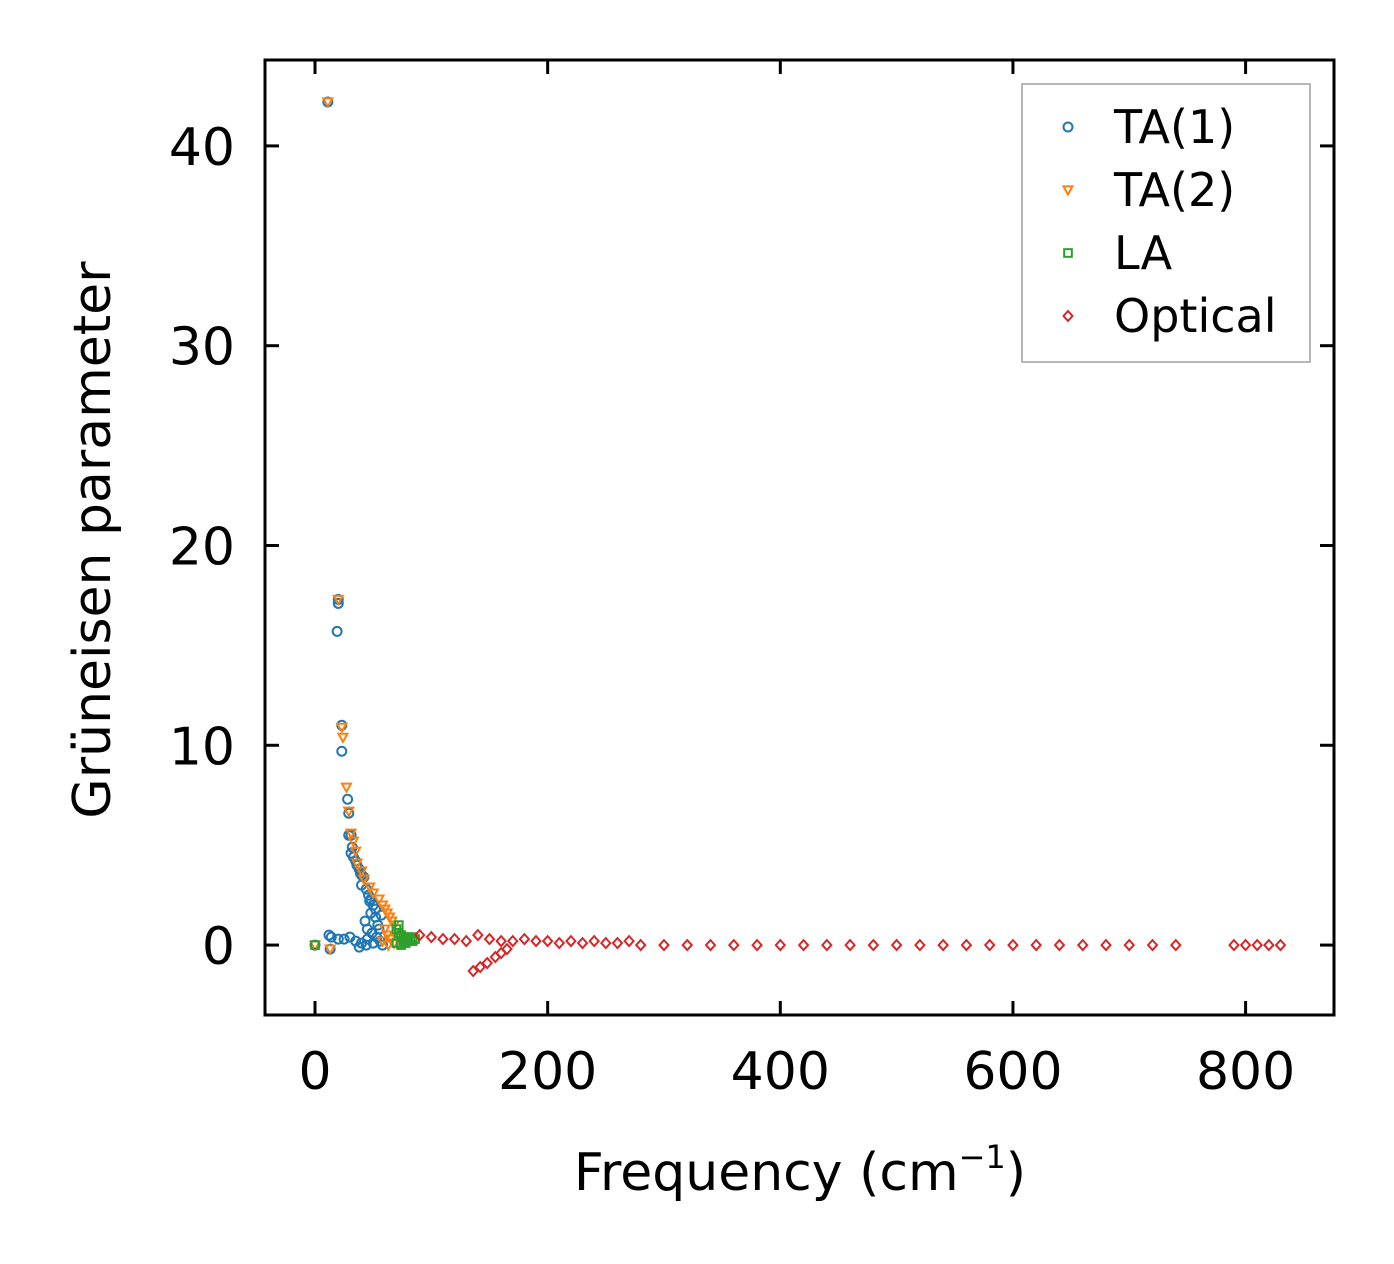 The height and width of the screenshot is (1264, 1394). What do you see at coordinates (93, 540) in the screenshot?
I see `y-axis-label: Grüneisen parameter` at bounding box center [93, 540].